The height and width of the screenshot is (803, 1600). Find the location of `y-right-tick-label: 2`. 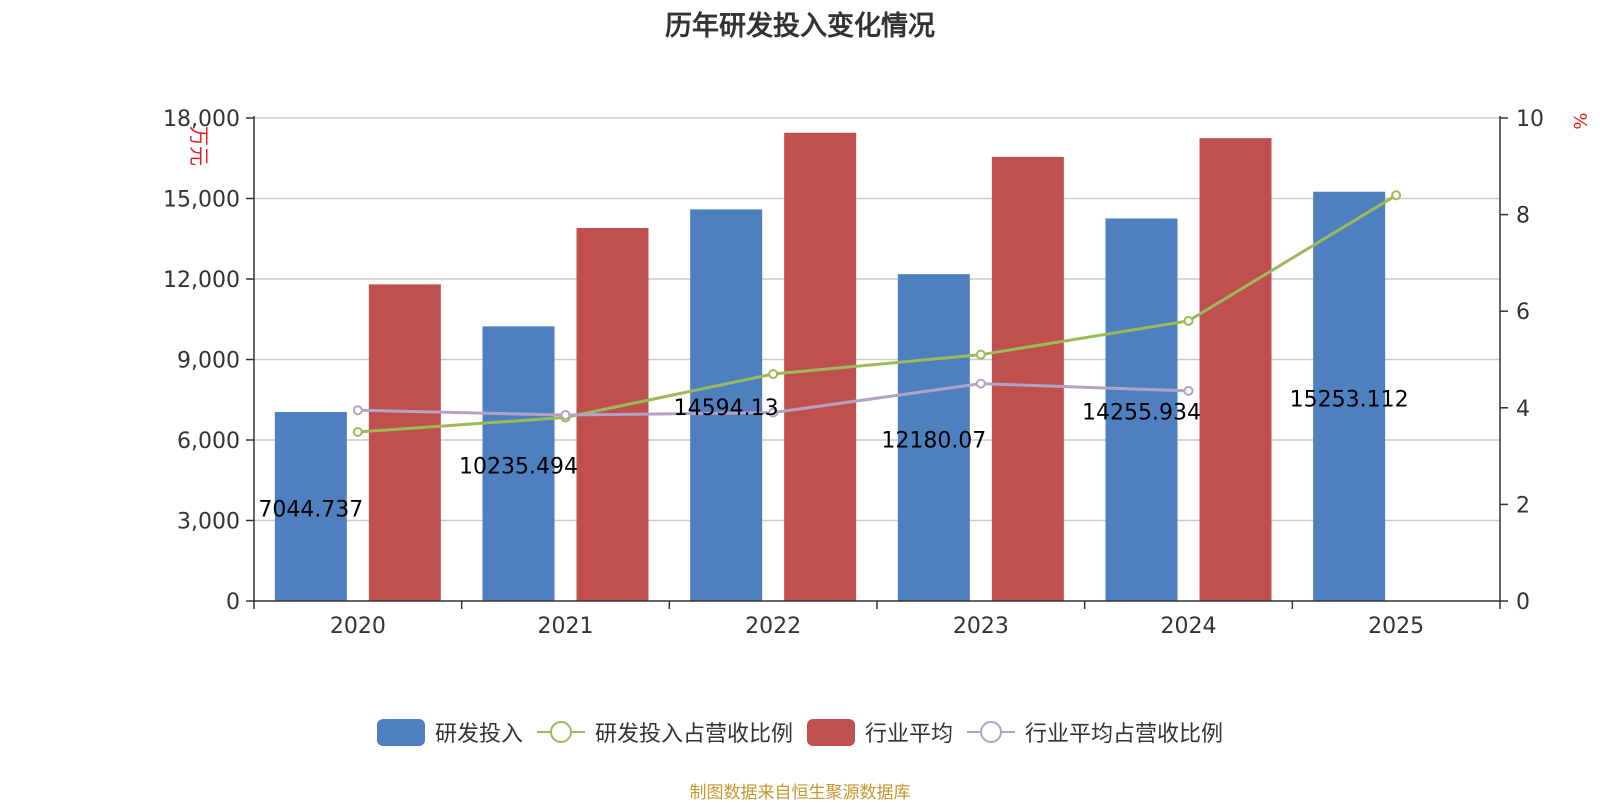

y-right-tick-label: 2 is located at coordinates (1523, 505).